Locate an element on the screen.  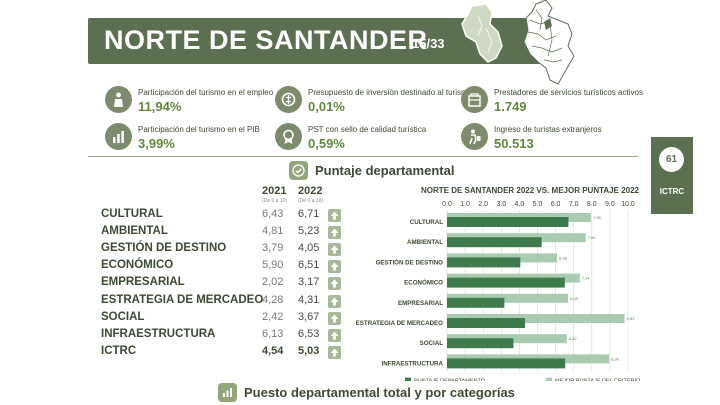
legend-label-departamento: PUNTAJE DEPARTAMENTO is located at coordinates (450, 380).